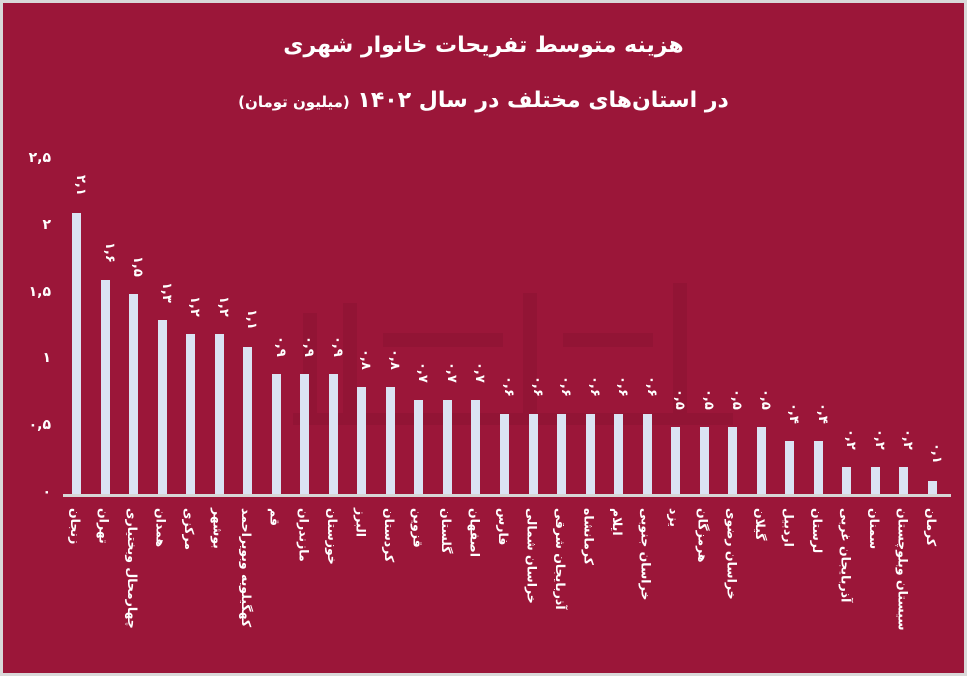 Image resolution: width=967 pixels, height=676 pixels. I want to click on x-category-label: کهگیلویه وبویراحمد, so click(247, 568).